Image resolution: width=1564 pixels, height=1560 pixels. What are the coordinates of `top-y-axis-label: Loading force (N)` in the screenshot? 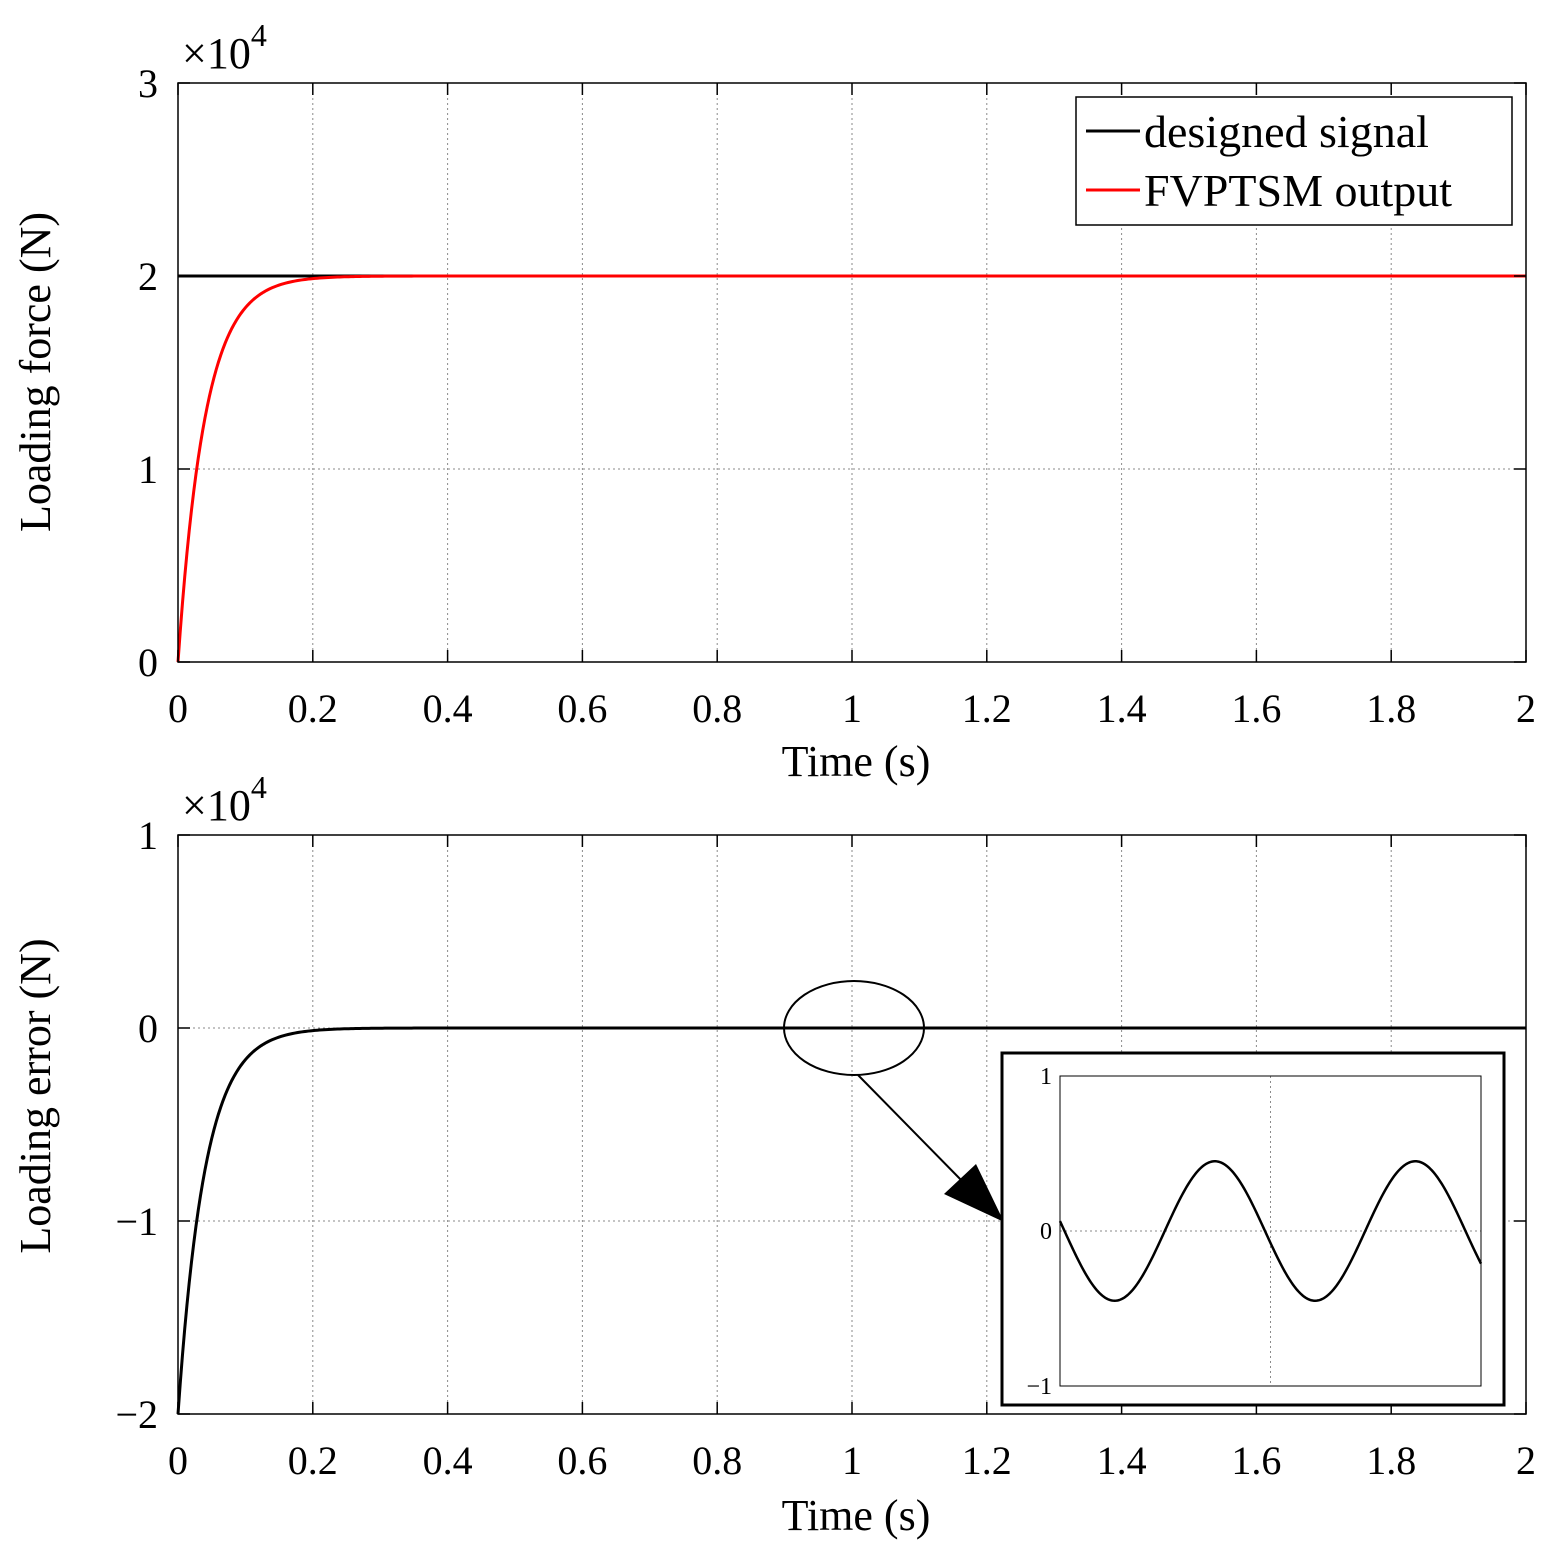 It's located at (35, 372).